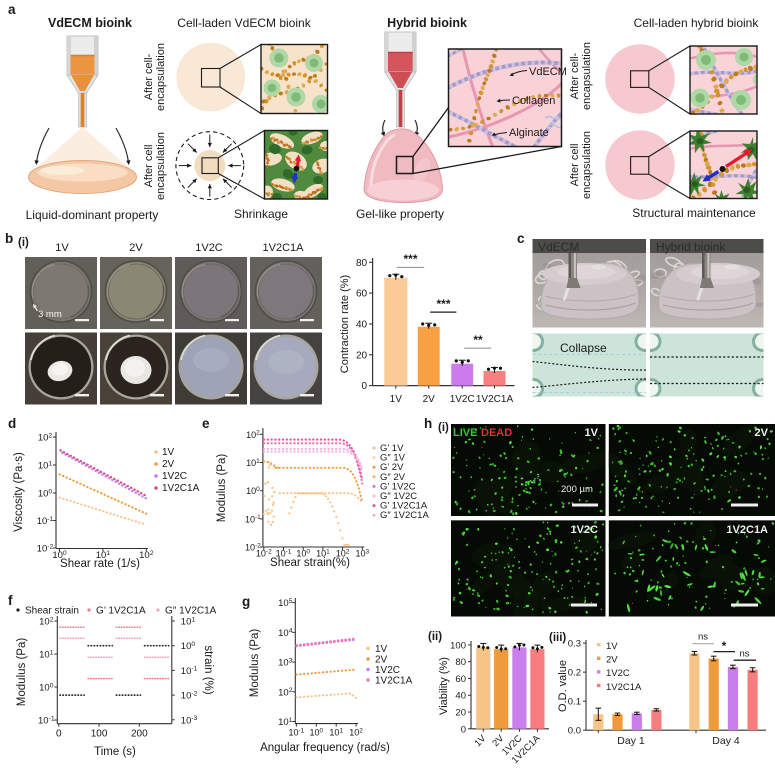 The width and height of the screenshot is (775, 768). Describe the element at coordinates (529, 133) in the screenshot. I see `svg-text: Alginate` at that location.